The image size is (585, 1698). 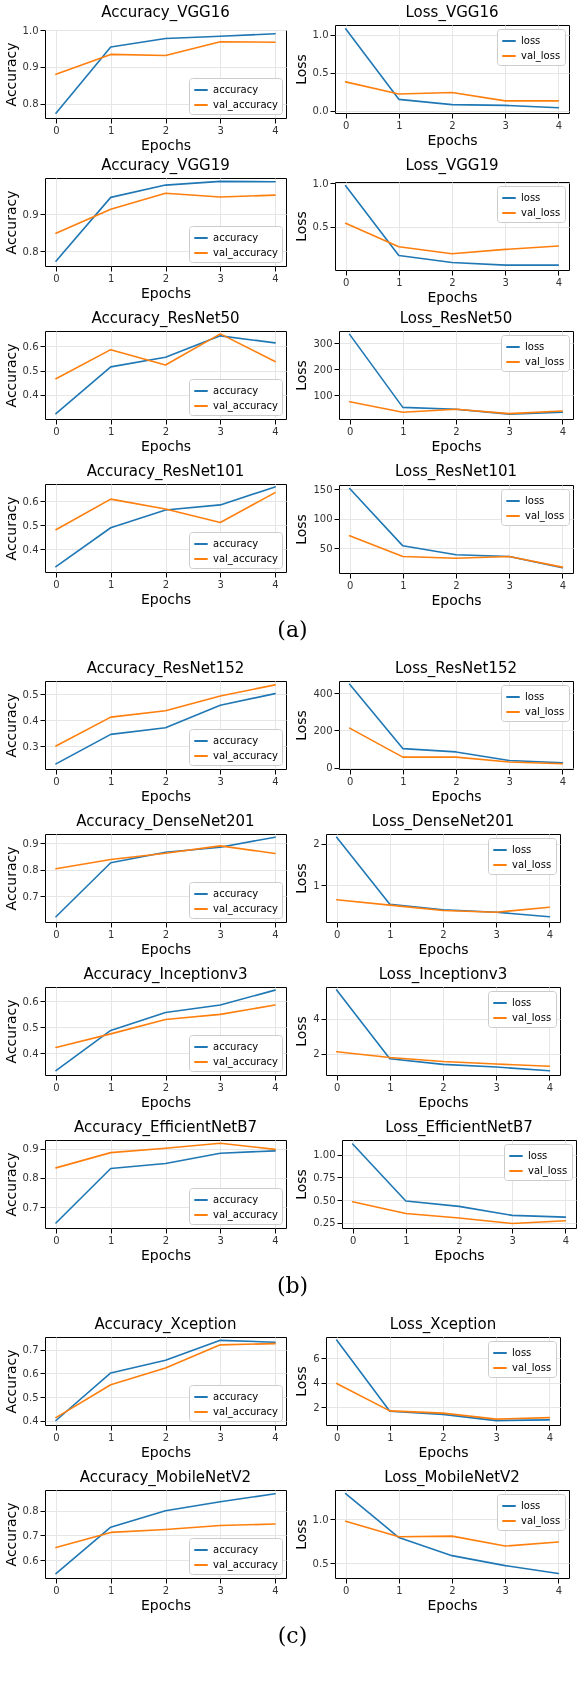 I want to click on chart-title: Accuracy_Xception, so click(x=165, y=1324).